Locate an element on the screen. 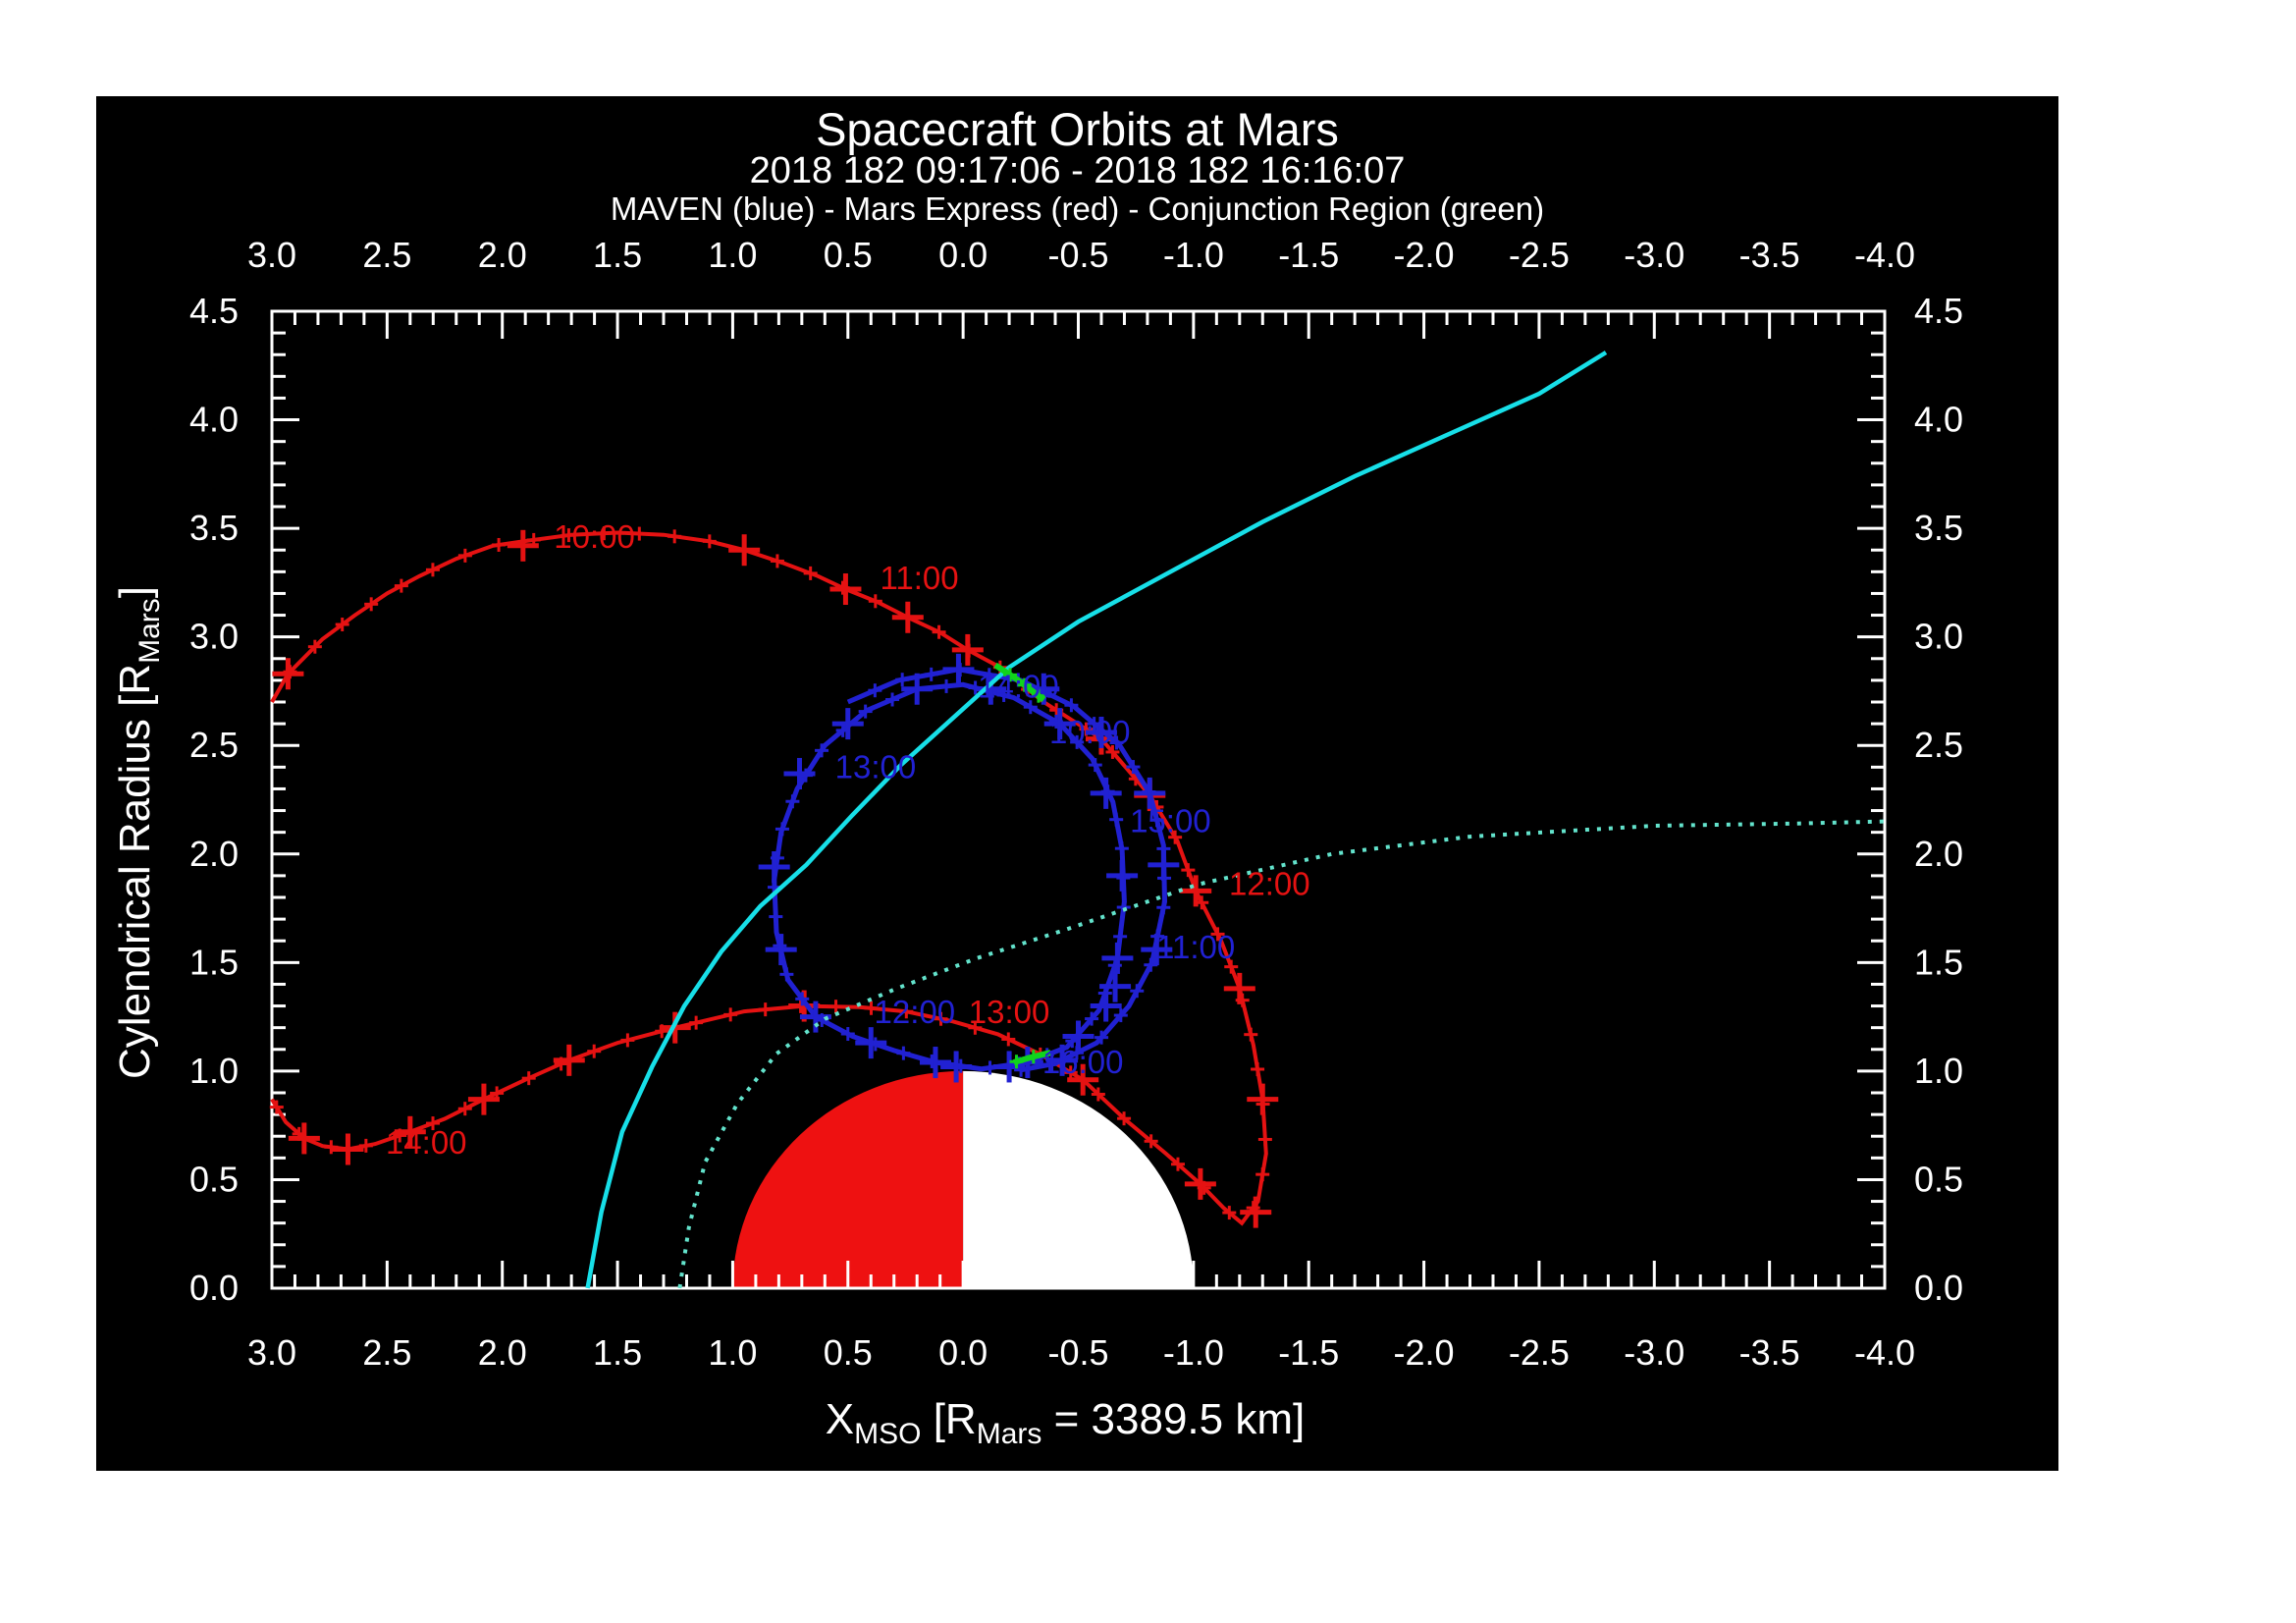 The height and width of the screenshot is (1623, 2296). x-axis-title: XMSO [RMars = 3389.5 km] is located at coordinates (1066, 1422).